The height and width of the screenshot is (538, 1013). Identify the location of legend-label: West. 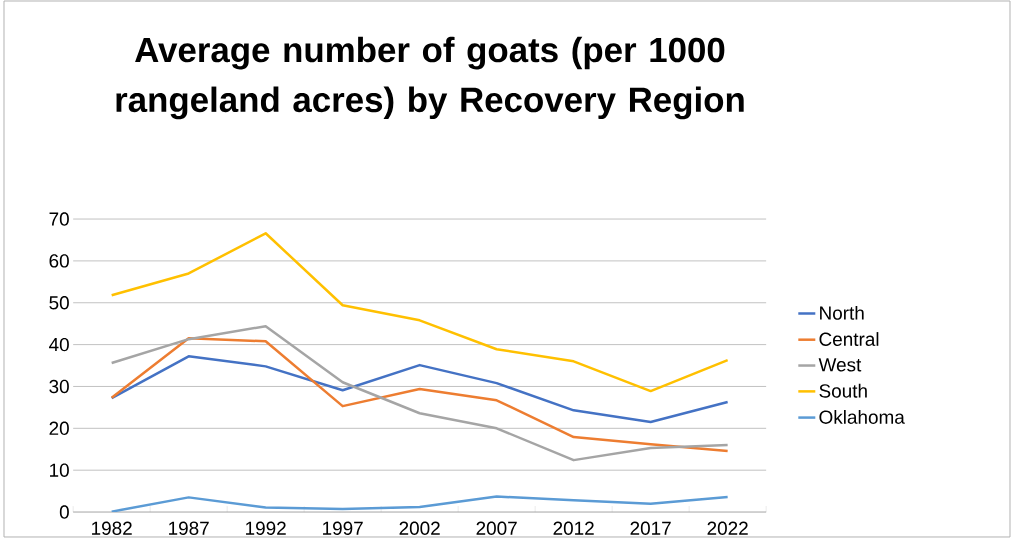
(840, 365).